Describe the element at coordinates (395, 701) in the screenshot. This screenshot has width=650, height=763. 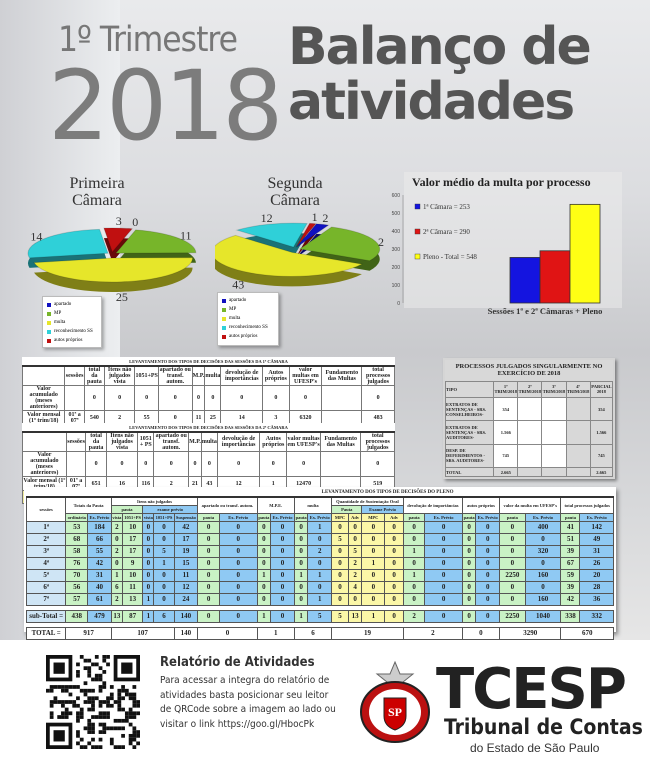
I see `sao-paulo-seal-logo: SP` at that location.